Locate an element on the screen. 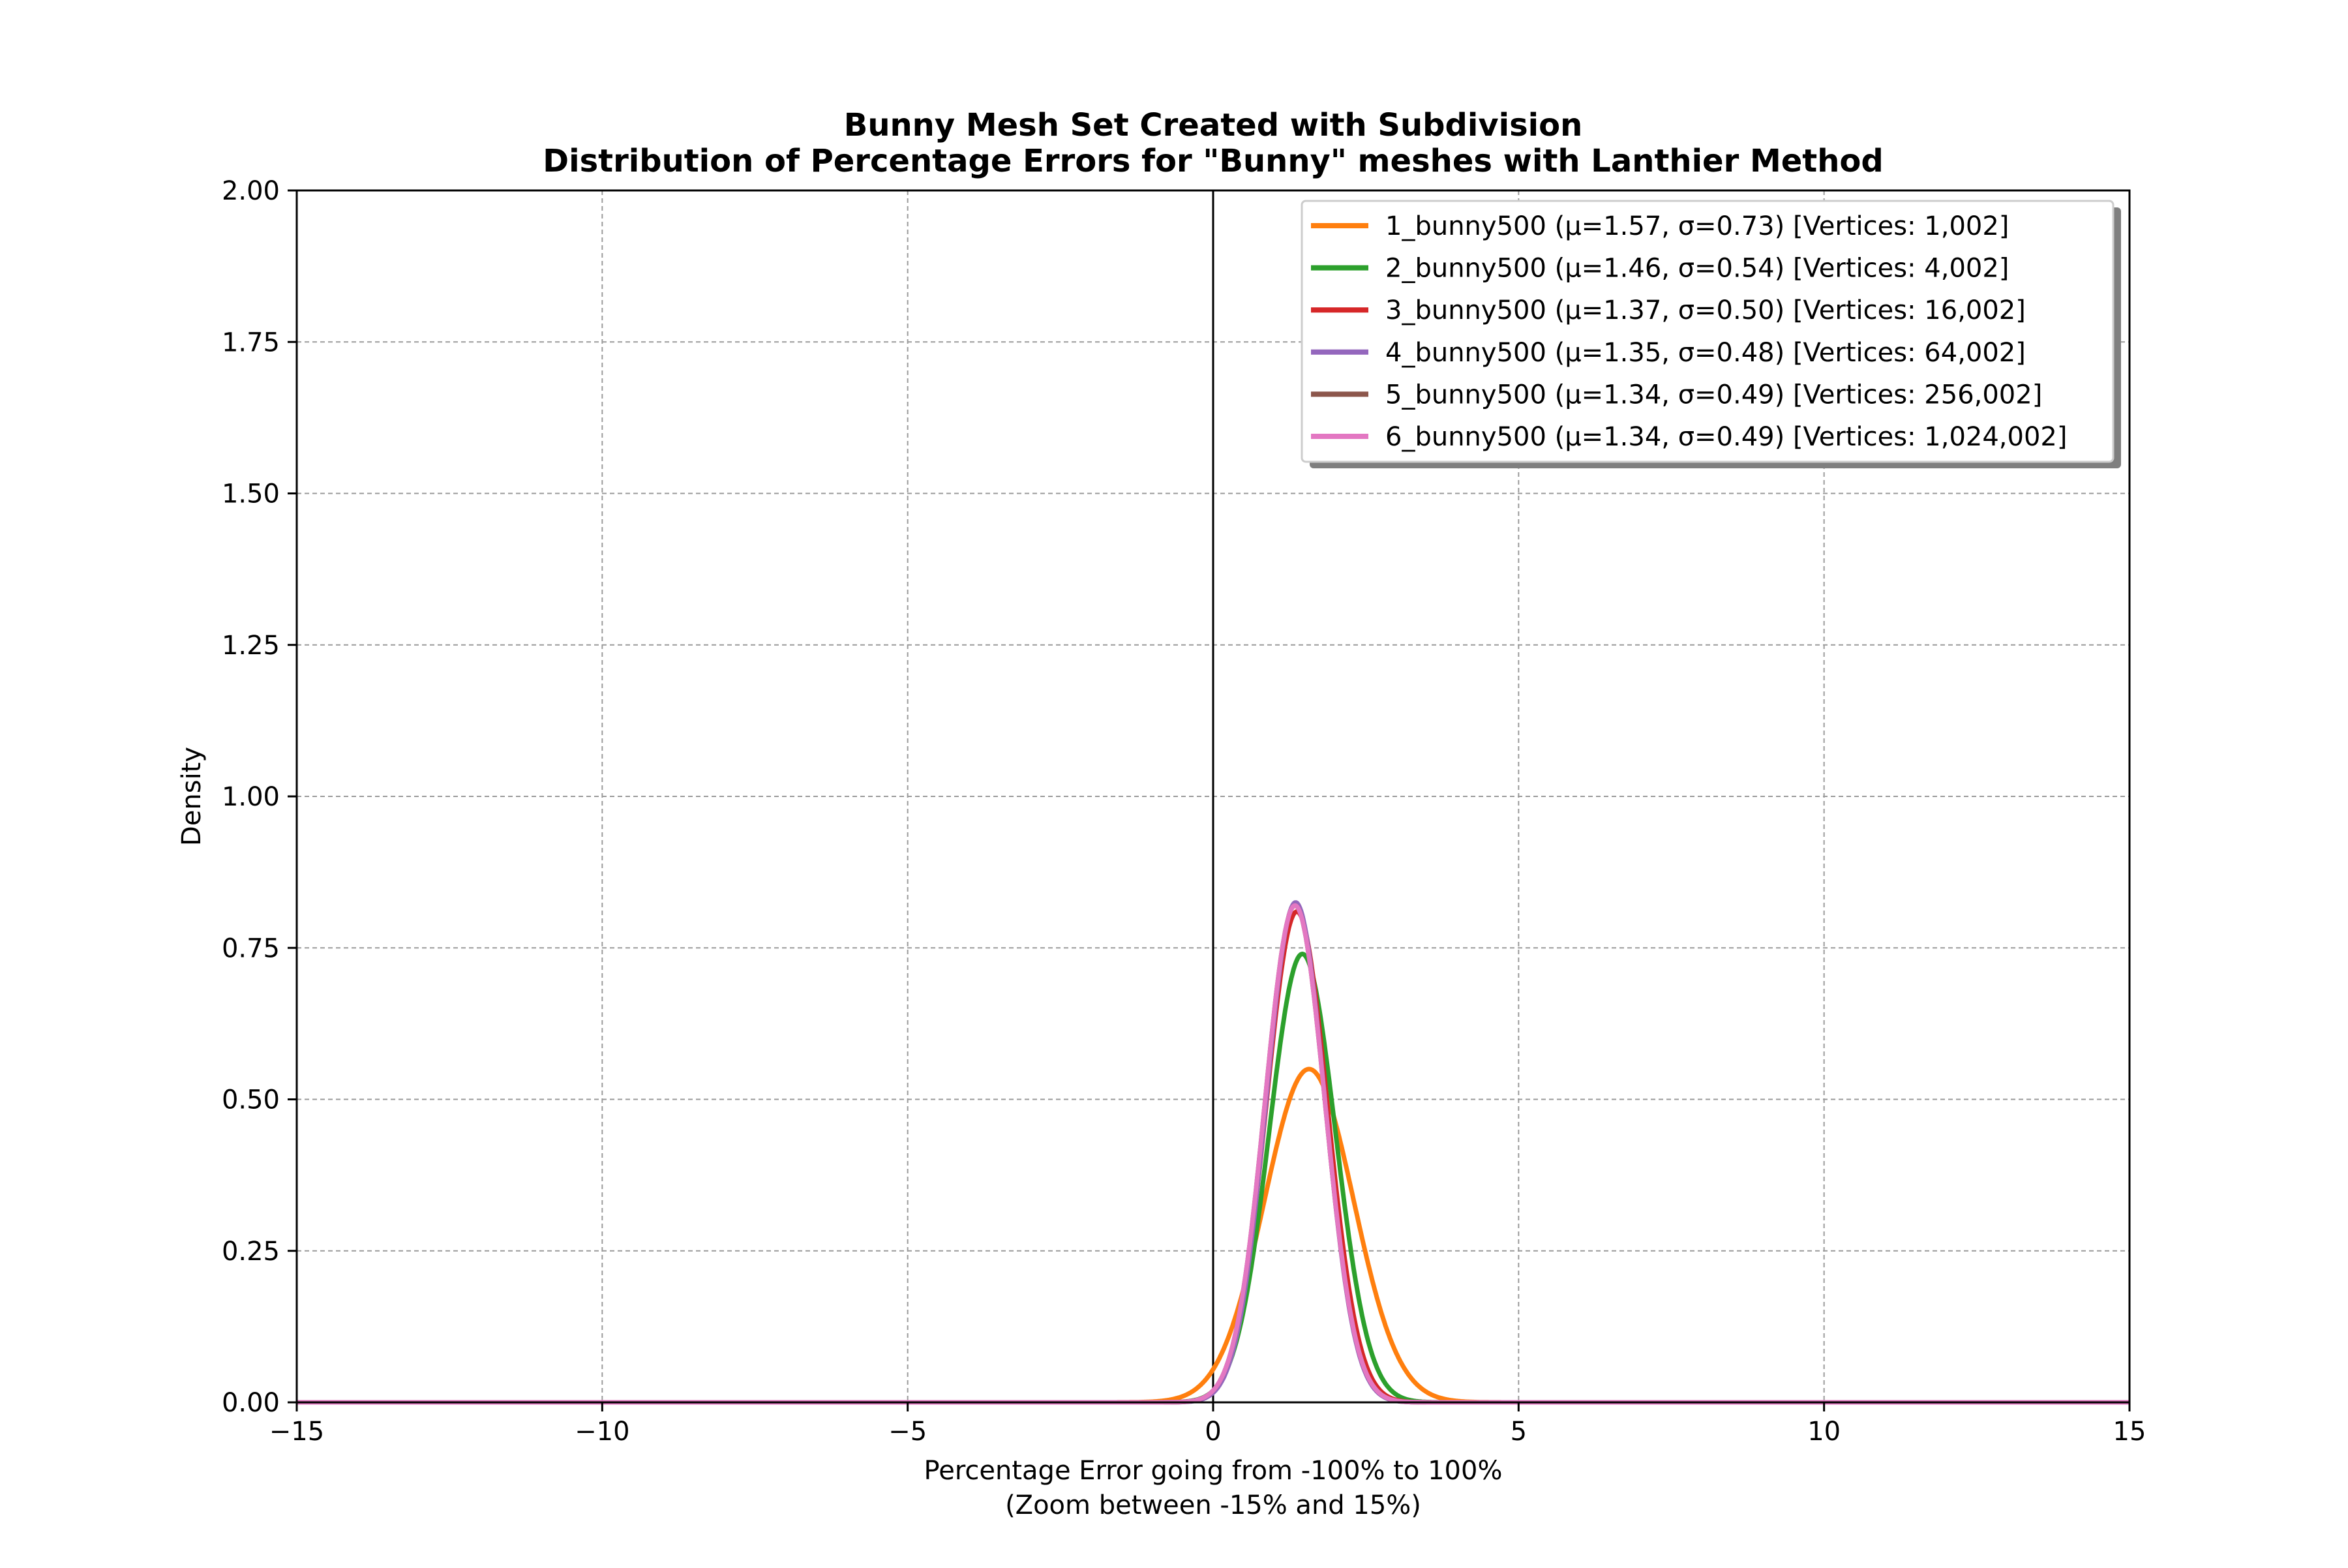 The height and width of the screenshot is (1568, 2348). y-axis-label: Density is located at coordinates (192, 796).